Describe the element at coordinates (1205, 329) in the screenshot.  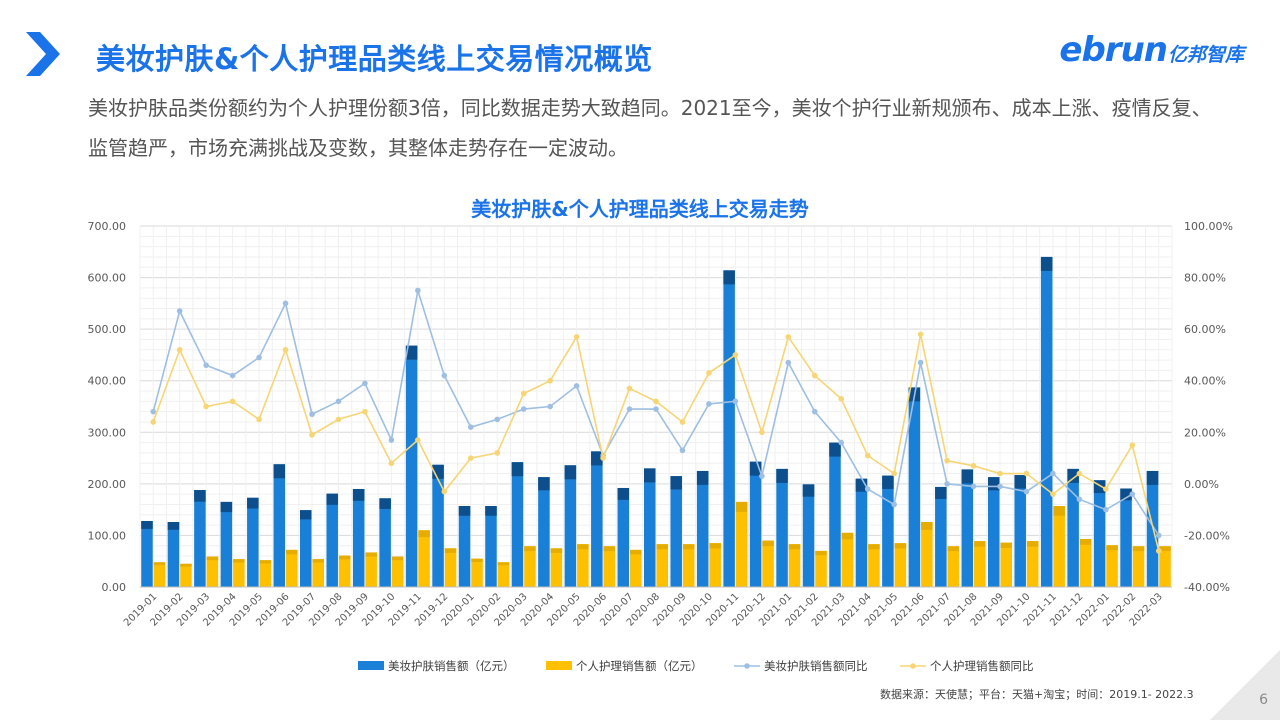
I see `y-right-tick-label: 60.00%` at that location.